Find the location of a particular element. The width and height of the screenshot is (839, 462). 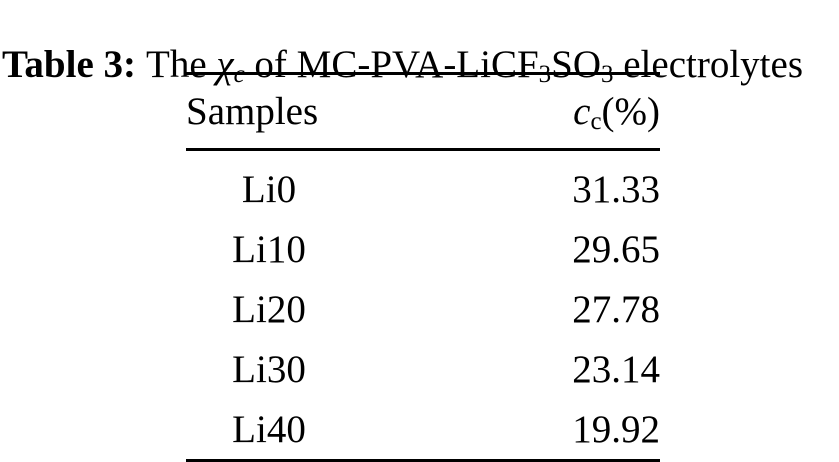

table-row: Li20 27.78 is located at coordinates (423, 309).